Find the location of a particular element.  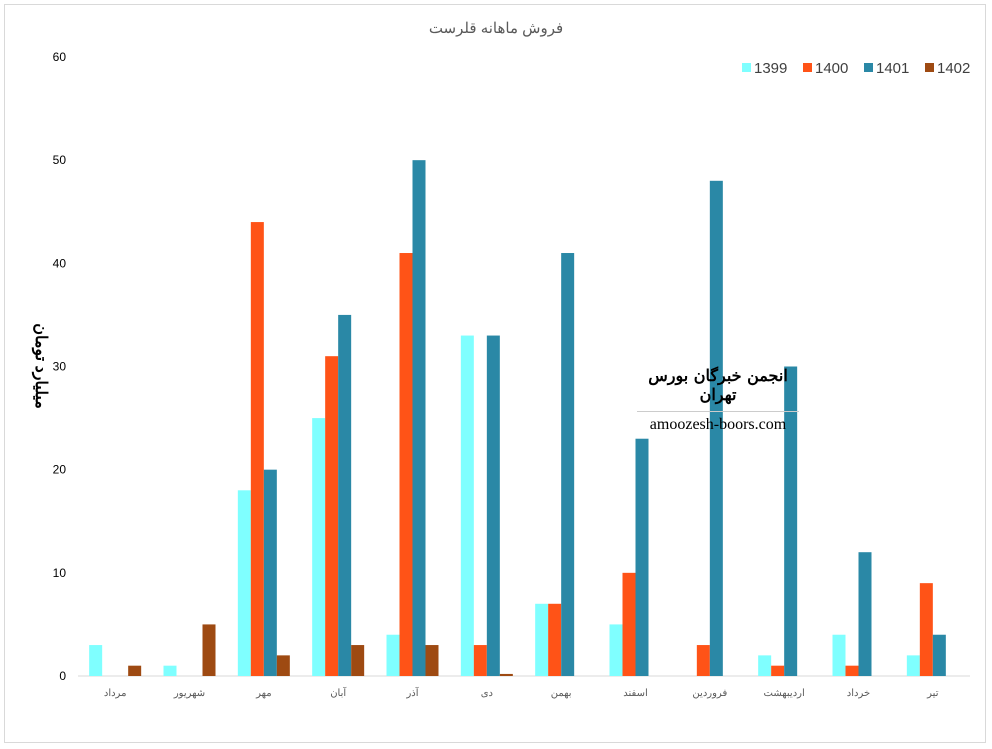

x-tick-label: فروردین is located at coordinates (709, 693).